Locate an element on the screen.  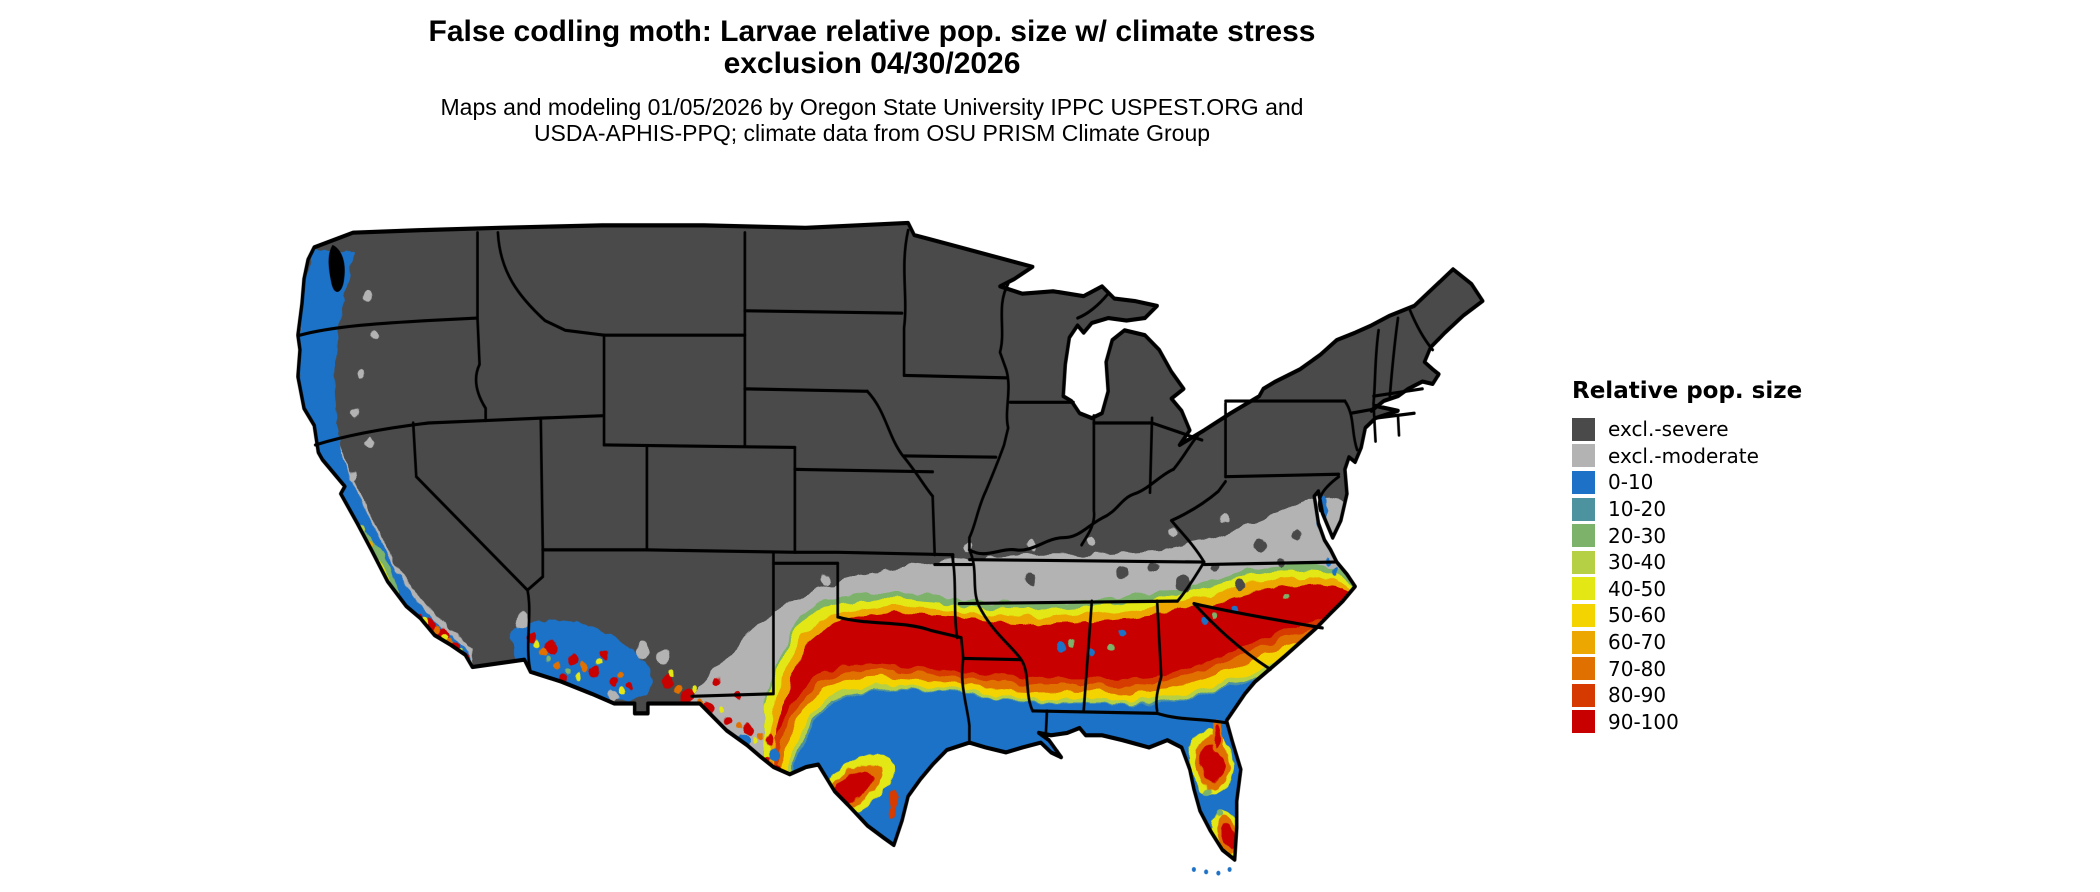
florida-hotspots is located at coordinates (1215, 788).